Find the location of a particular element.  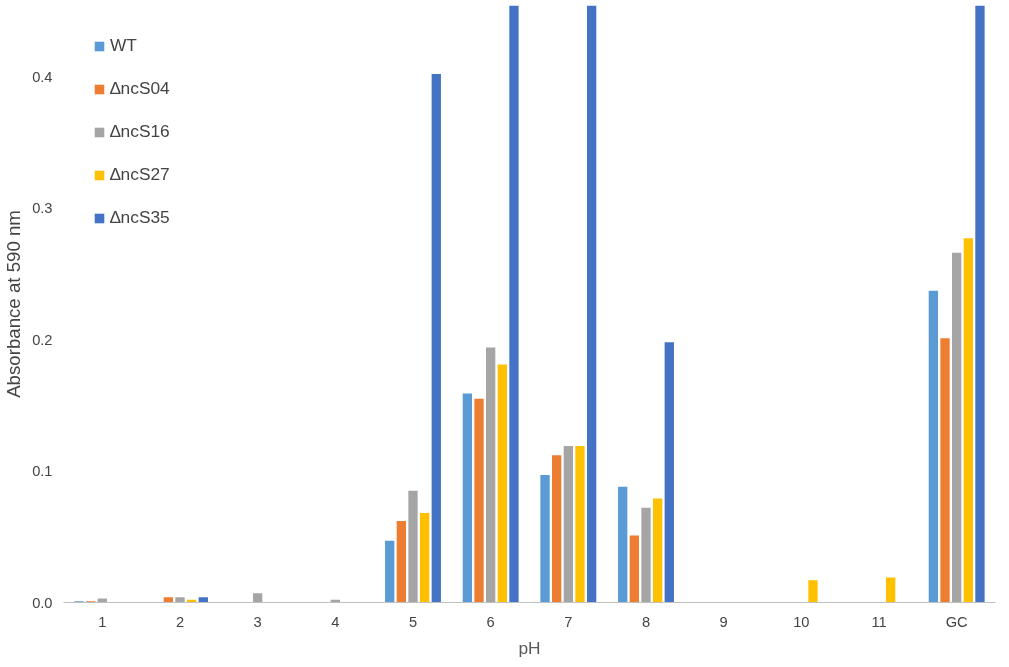

legend-label: WT is located at coordinates (123, 45).